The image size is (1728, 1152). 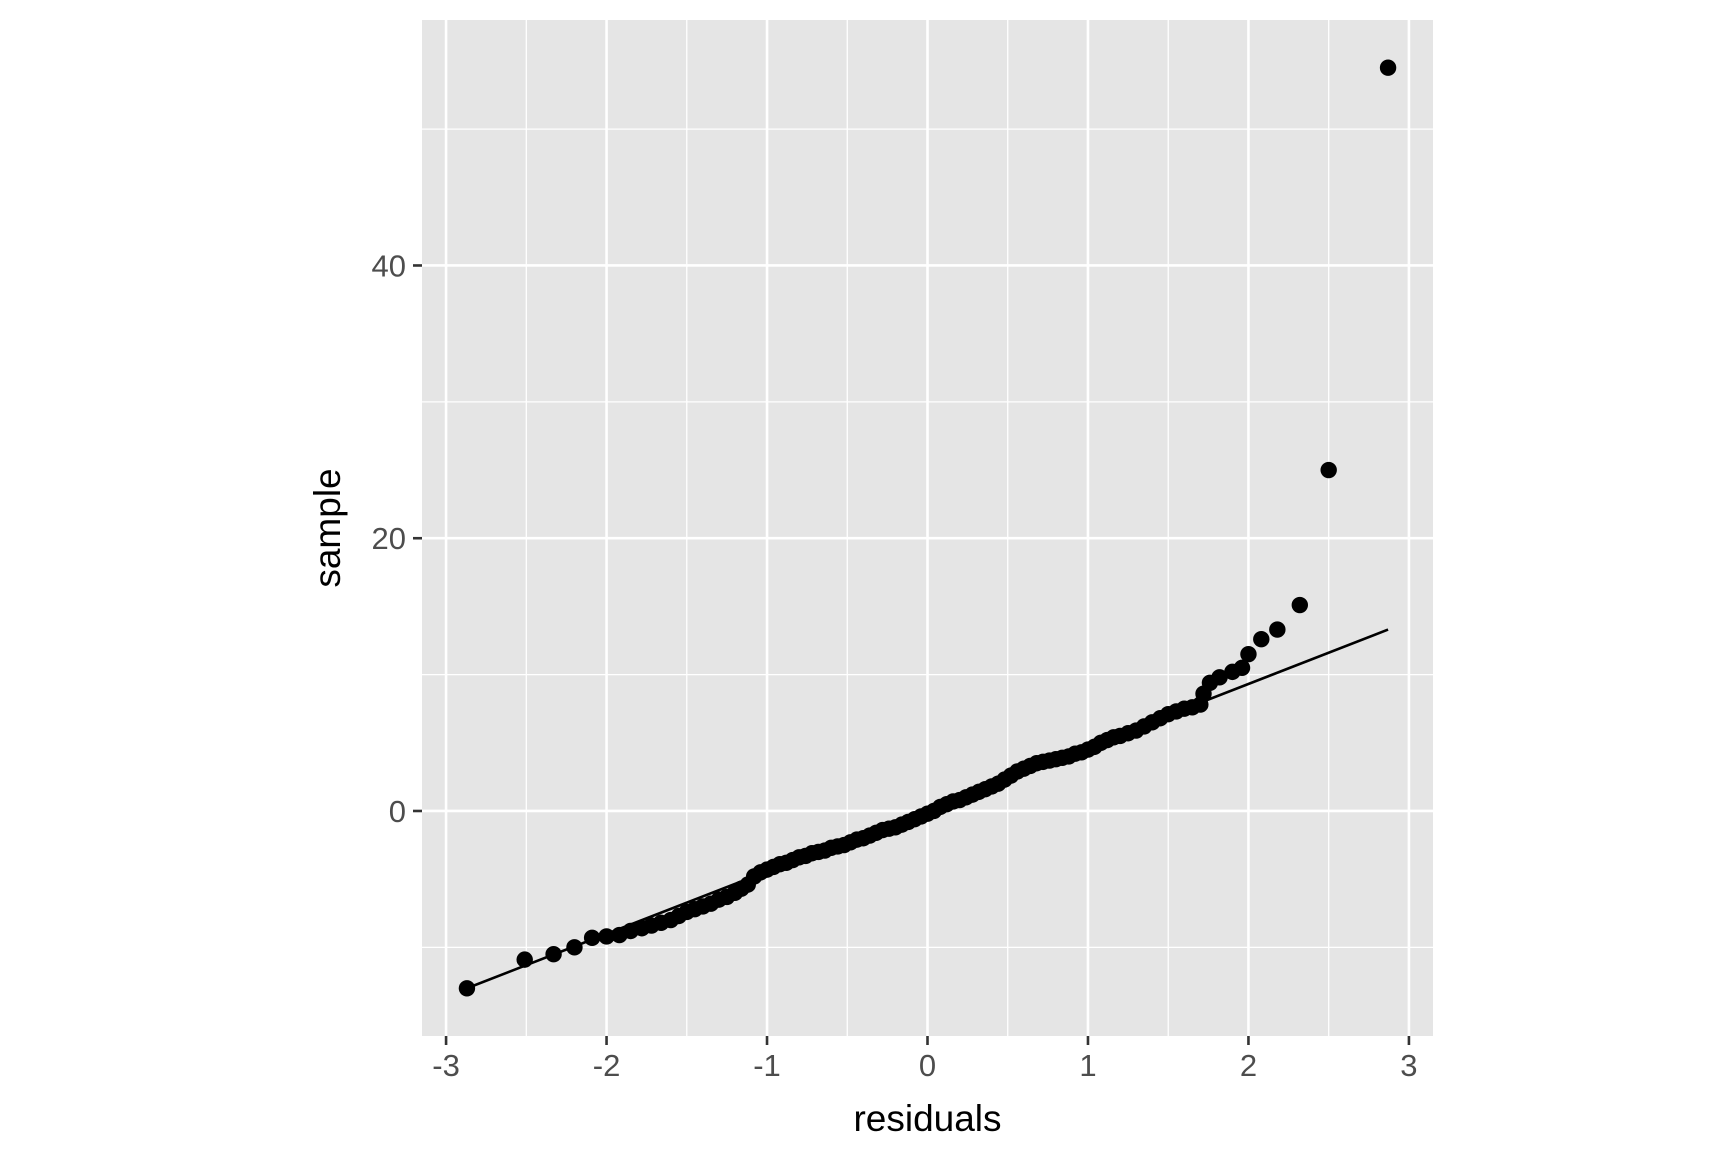 I want to click on x-tick-label: -2, so click(x=607, y=1065).